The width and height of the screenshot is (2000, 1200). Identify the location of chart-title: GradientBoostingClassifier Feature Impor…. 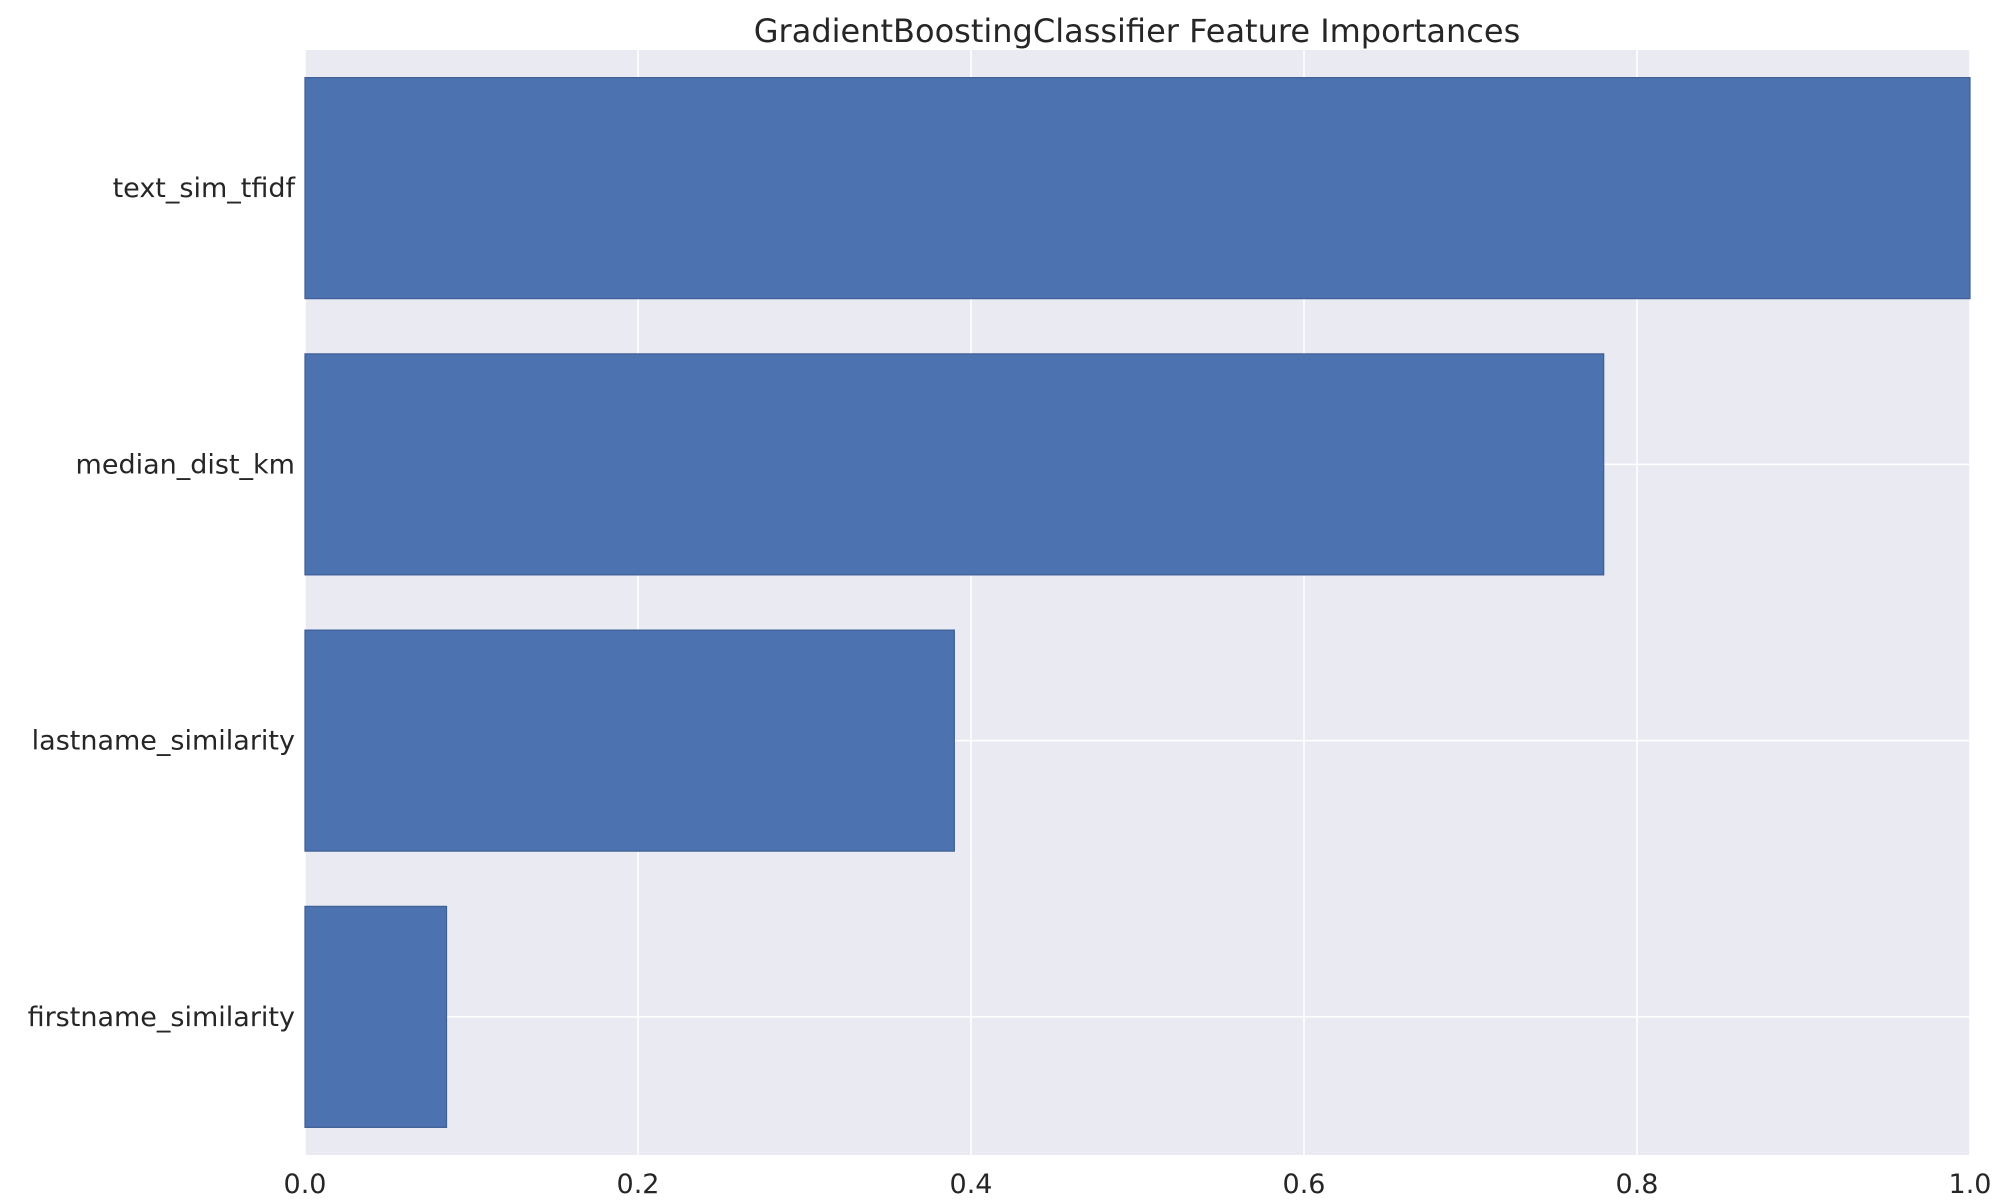
(1137, 31).